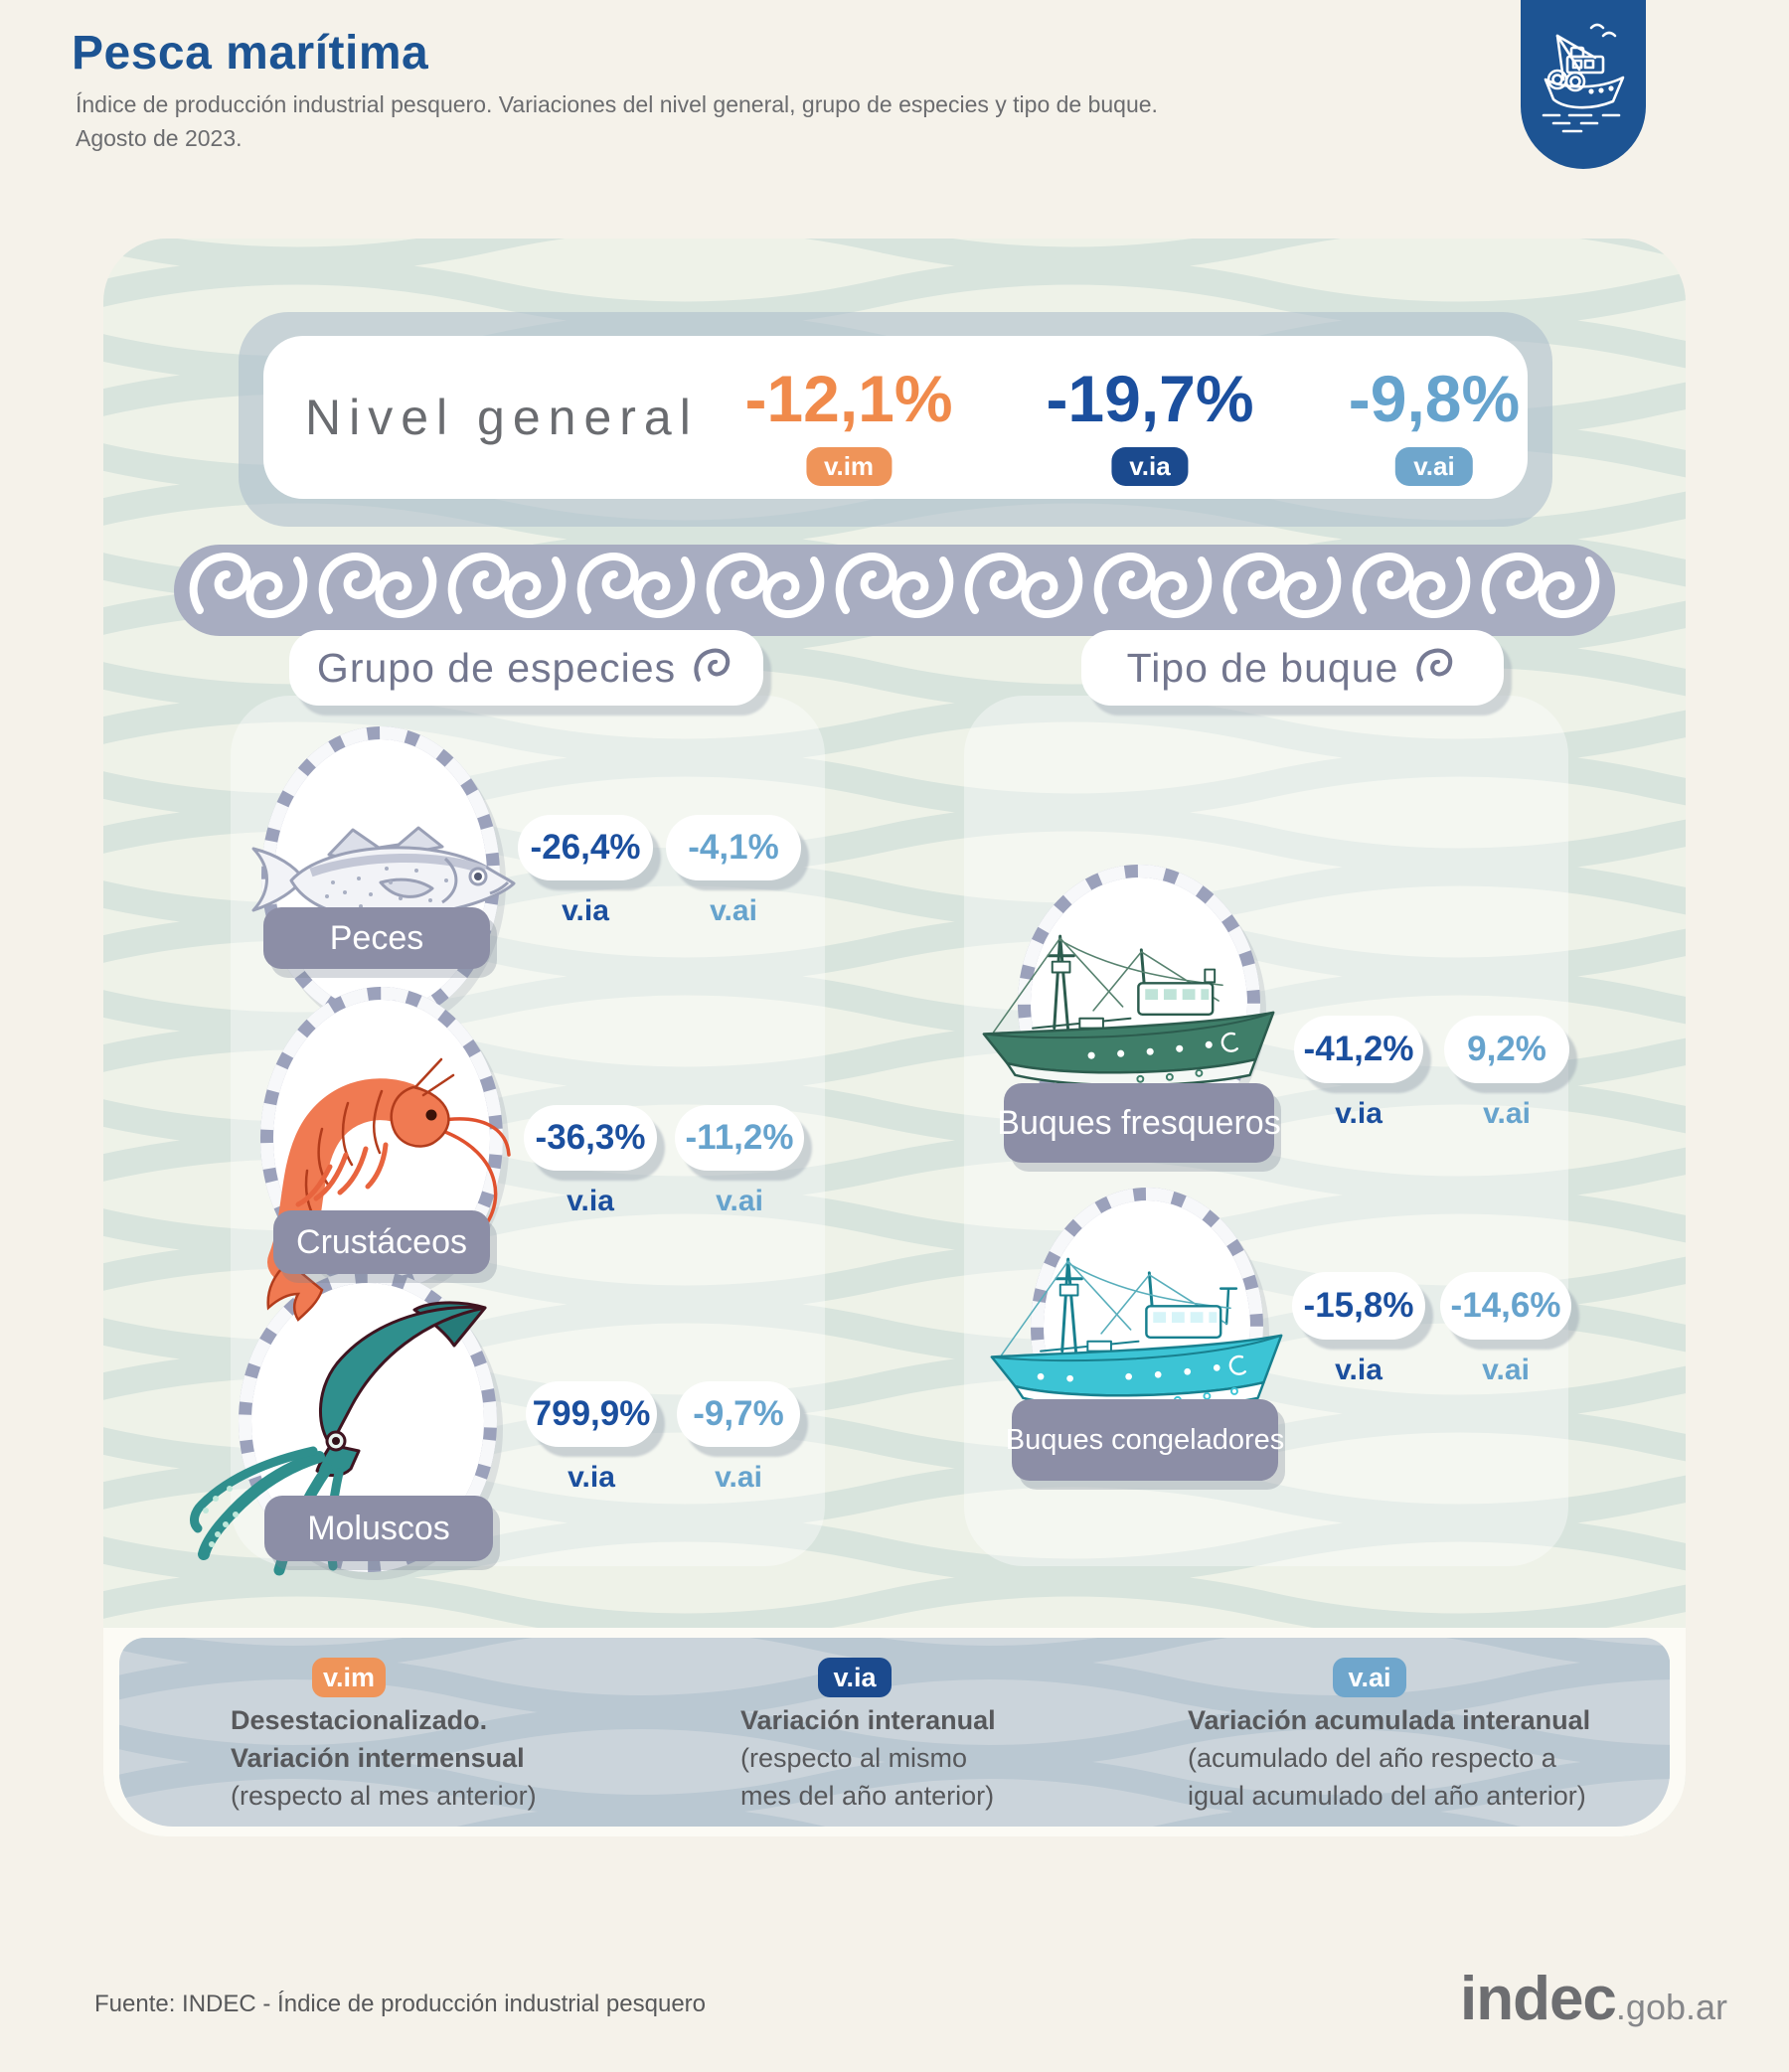 The image size is (1789, 2072). I want to click on indec-logo: indec, so click(1538, 1999).